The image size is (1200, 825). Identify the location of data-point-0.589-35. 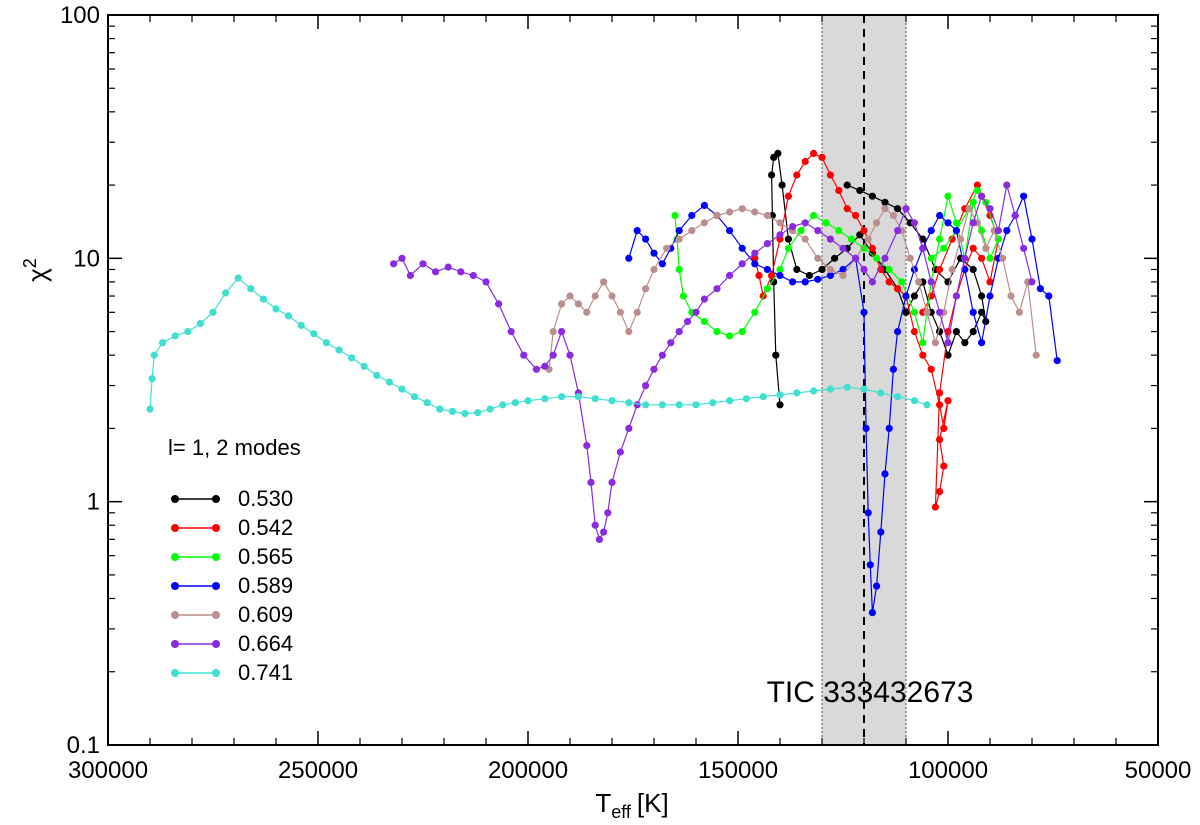
(931, 231).